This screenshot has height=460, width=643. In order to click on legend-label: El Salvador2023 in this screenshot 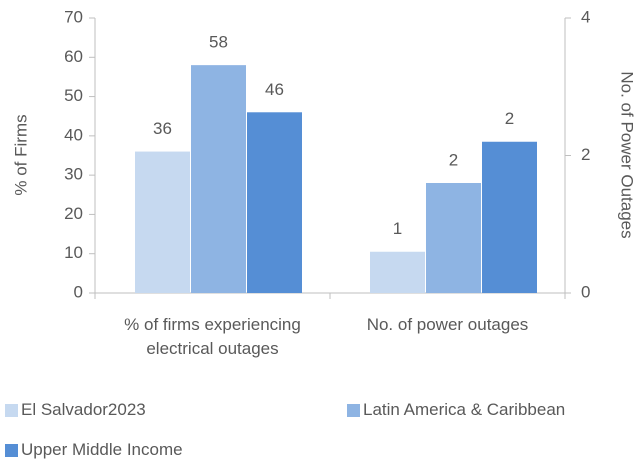, I will do `click(83, 409)`.